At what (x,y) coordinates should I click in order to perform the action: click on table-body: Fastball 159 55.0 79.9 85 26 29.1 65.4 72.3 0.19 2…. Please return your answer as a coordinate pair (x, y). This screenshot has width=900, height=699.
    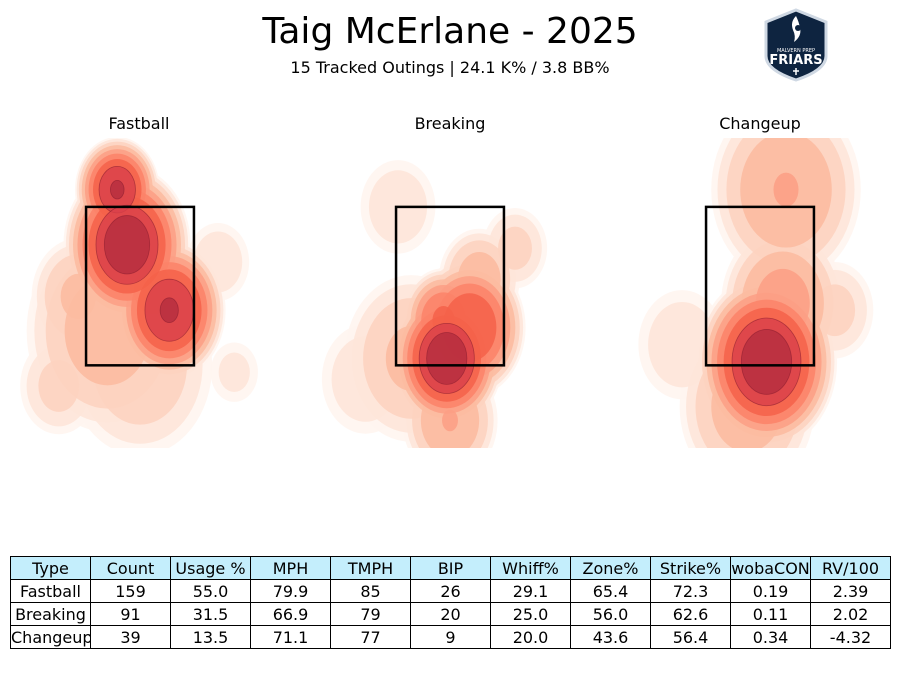
    Looking at the image, I should click on (450, 614).